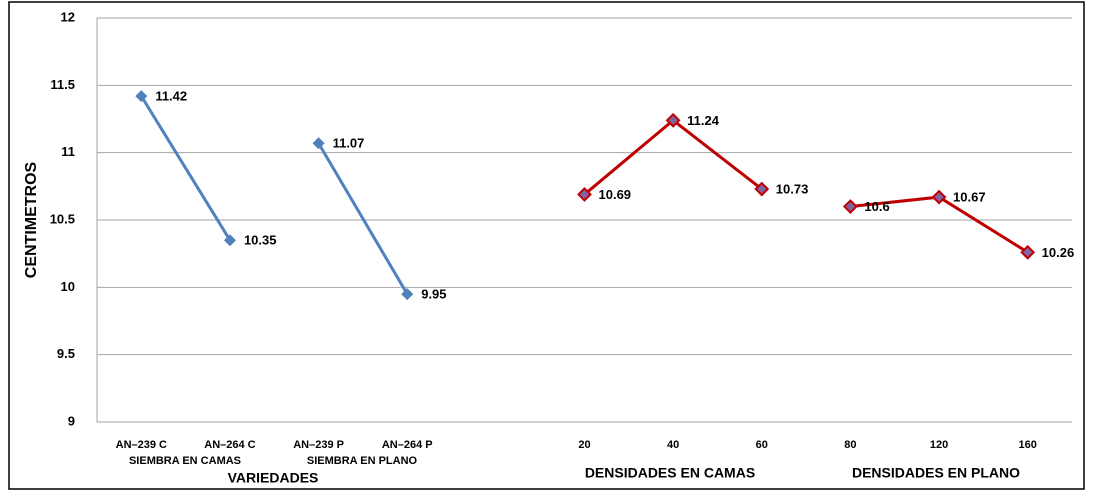 This screenshot has height=491, width=1093. I want to click on x-tick-label: 120, so click(939, 445).